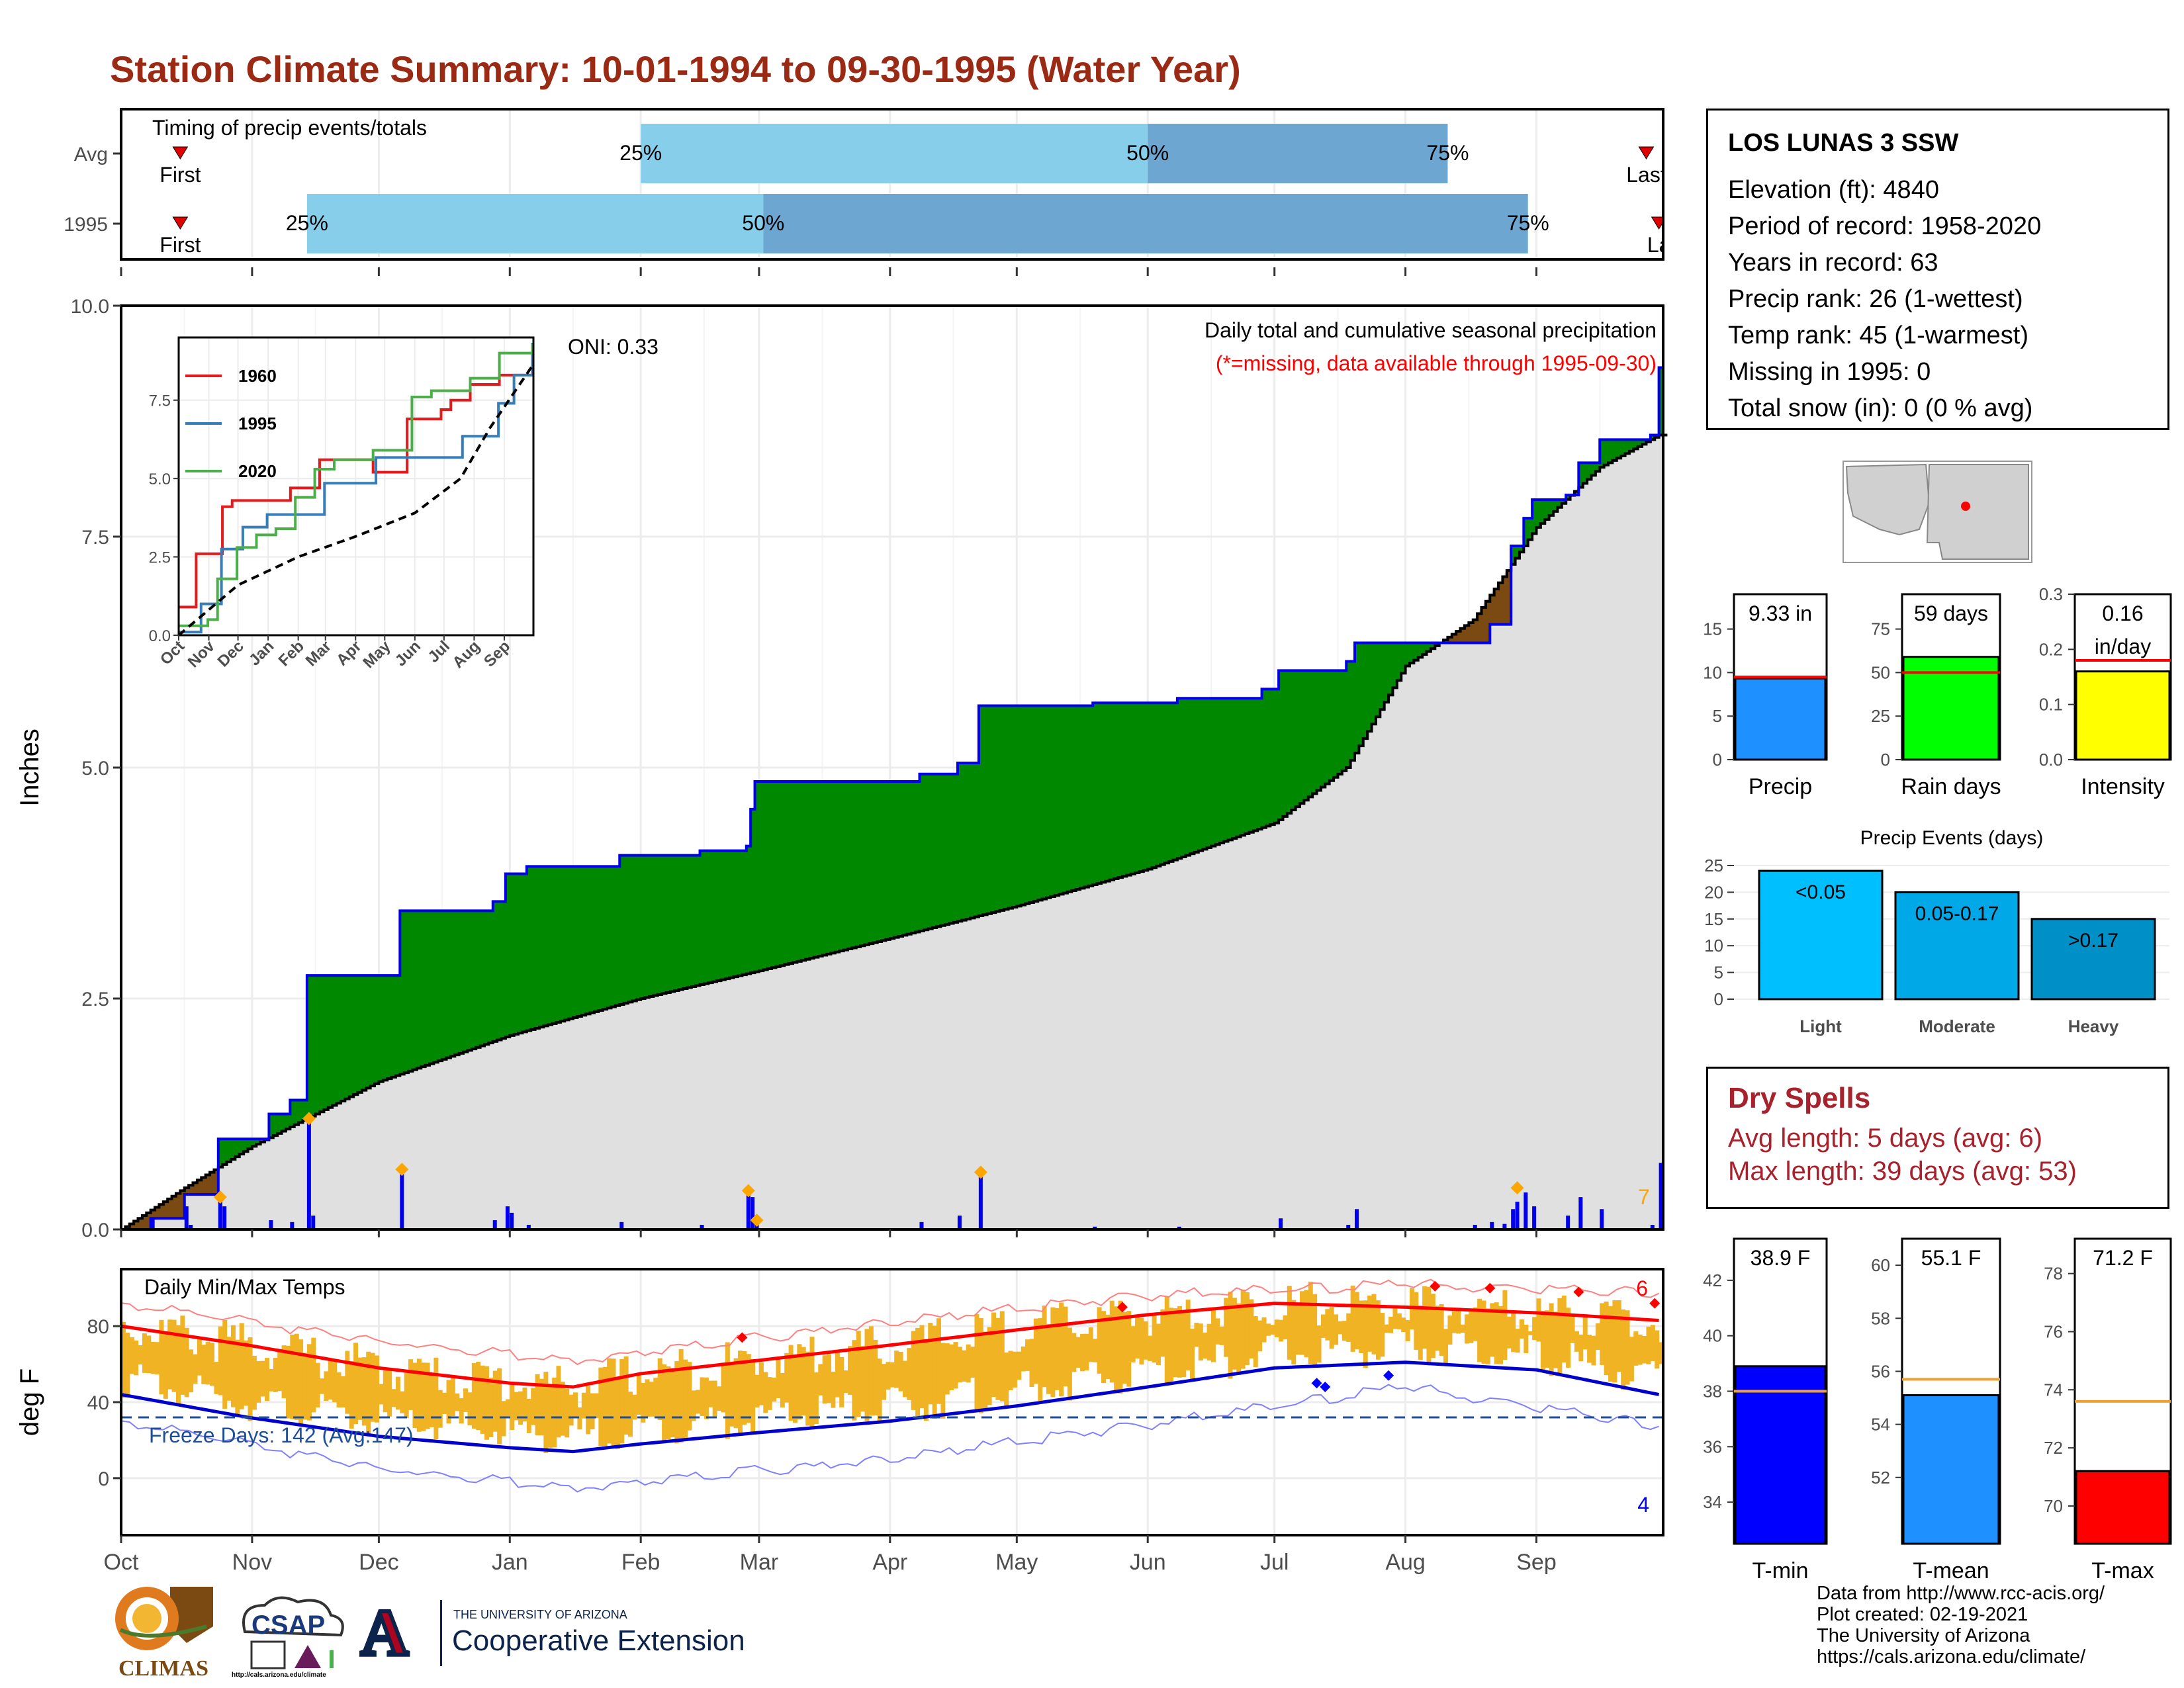  I want to click on oni-annotation: ONI: 0.33, so click(613, 347).